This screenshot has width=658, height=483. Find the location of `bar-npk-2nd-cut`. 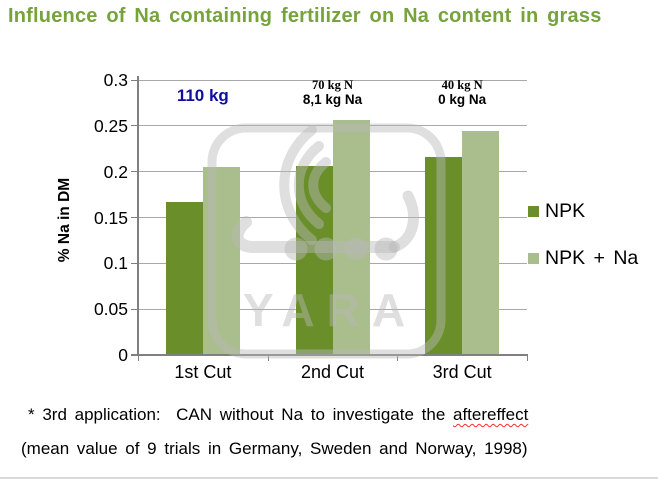

bar-npk-2nd-cut is located at coordinates (314, 260).